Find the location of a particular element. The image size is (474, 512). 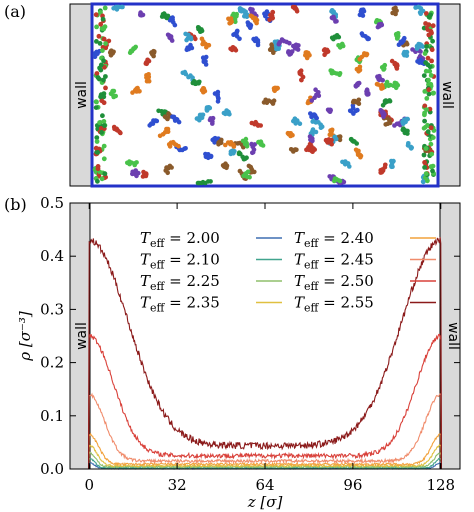

y-tick-label: 0.2 is located at coordinates (52, 363).